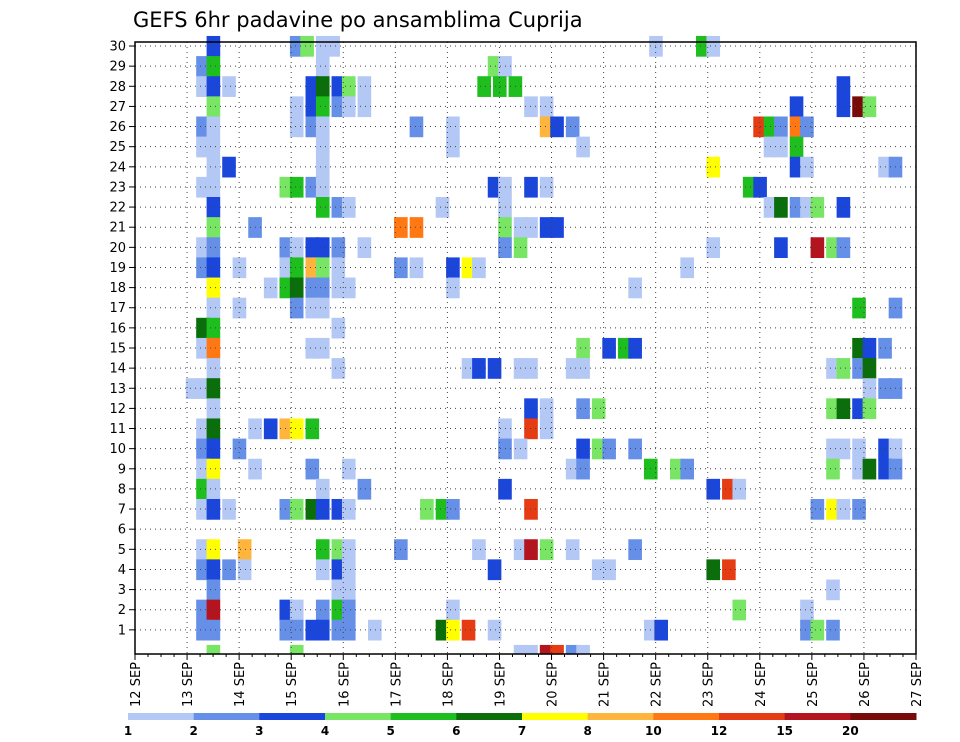 This screenshot has width=960, height=742. Describe the element at coordinates (128, 731) in the screenshot. I see `colorbar-label: 1` at that location.